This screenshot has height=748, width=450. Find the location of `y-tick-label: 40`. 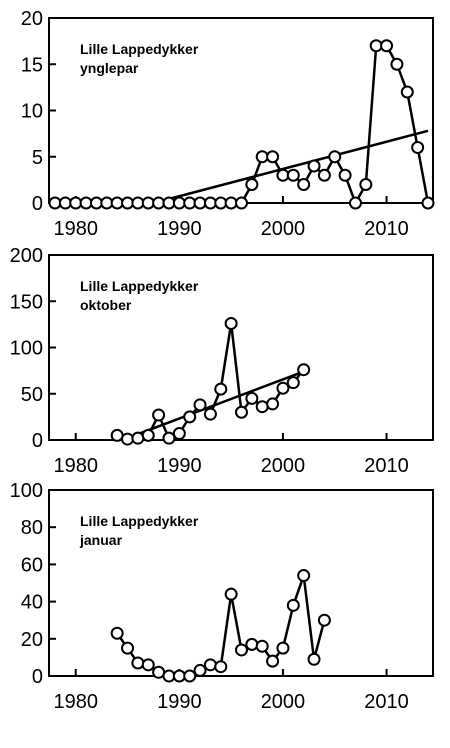

y-tick-label: 40 is located at coordinates (32, 603).